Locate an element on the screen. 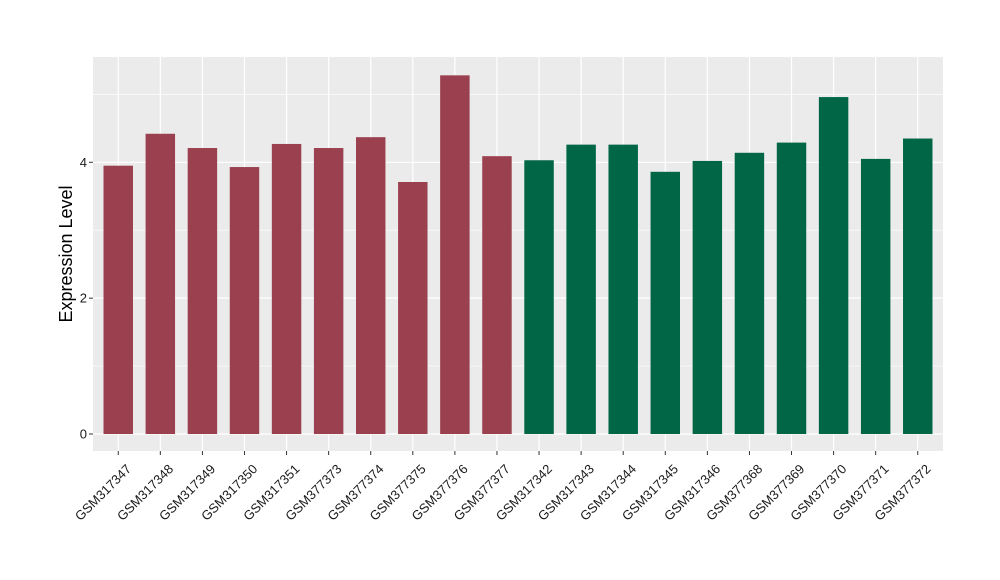  y-axis: 0 2 4 is located at coordinates (86, 298).